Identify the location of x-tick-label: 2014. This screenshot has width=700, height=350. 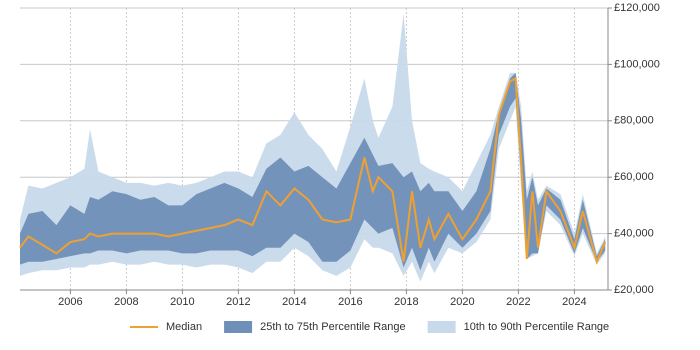
(294, 302).